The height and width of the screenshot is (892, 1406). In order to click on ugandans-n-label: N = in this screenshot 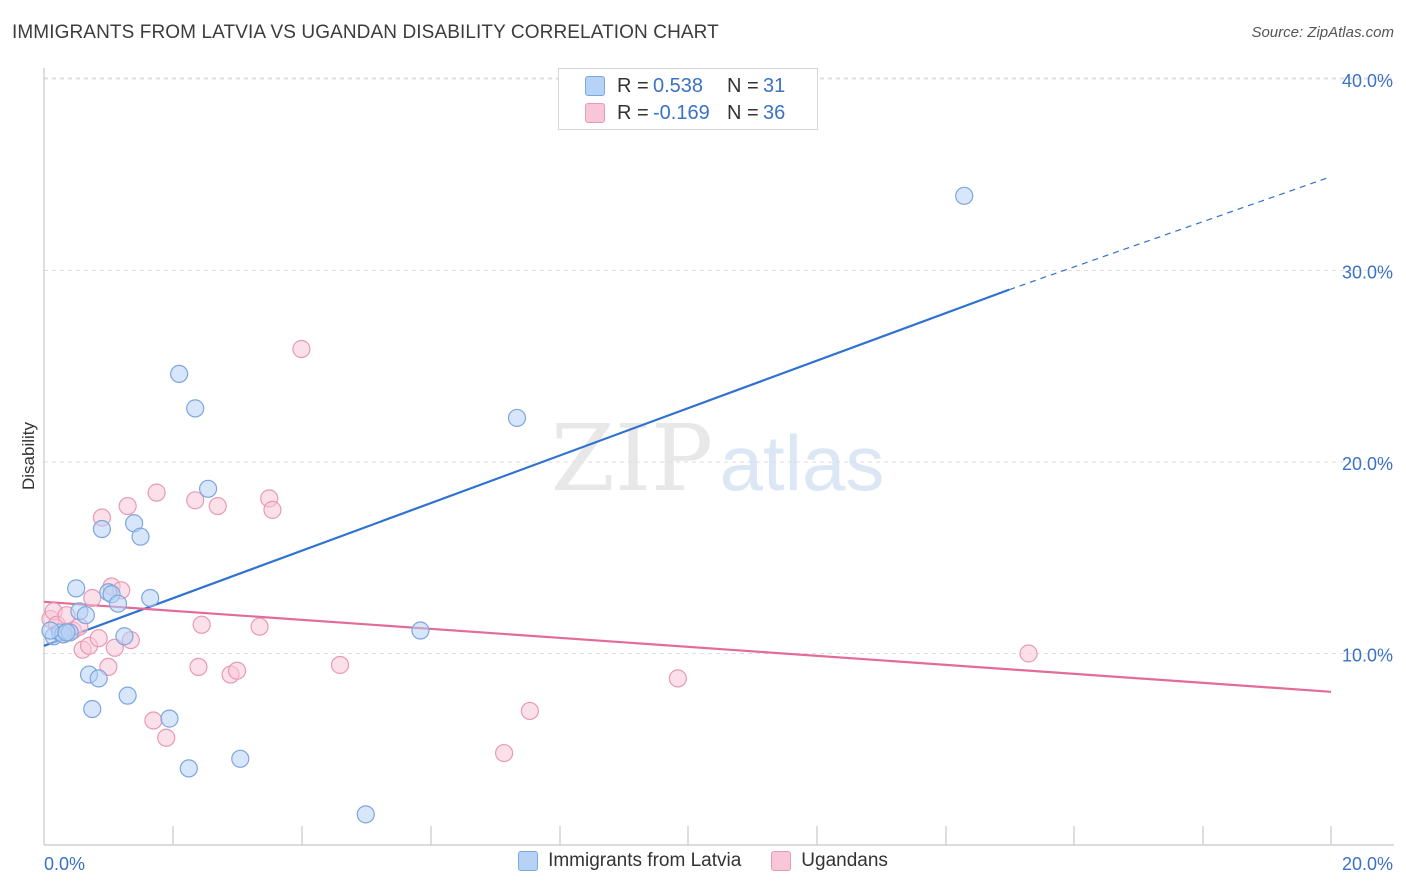, I will do `click(743, 112)`.